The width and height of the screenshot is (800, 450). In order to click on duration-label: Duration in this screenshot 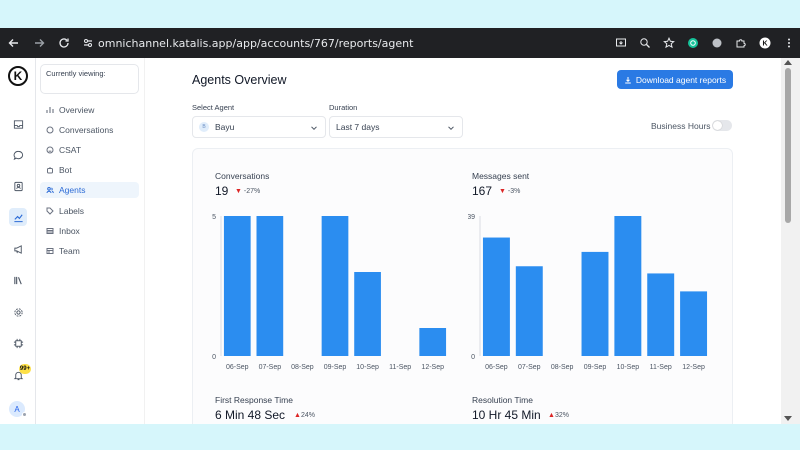, I will do `click(343, 107)`.